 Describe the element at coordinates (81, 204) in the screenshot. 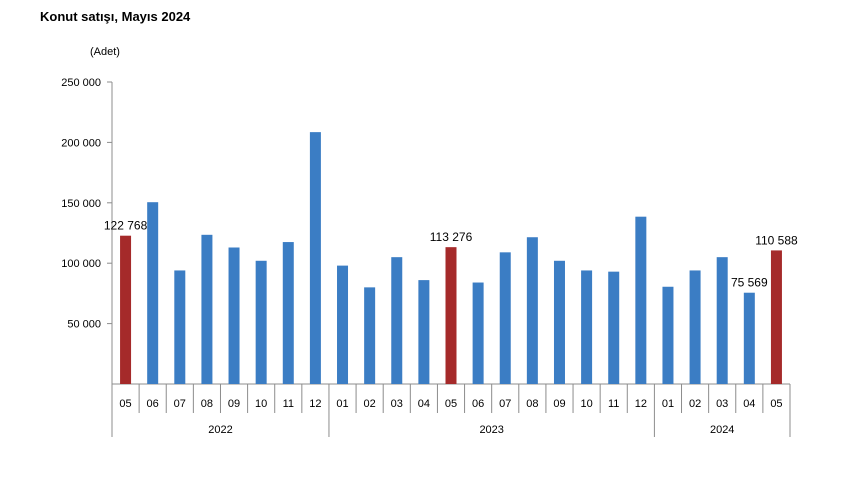

I see `y-tick-label: 150 000` at that location.